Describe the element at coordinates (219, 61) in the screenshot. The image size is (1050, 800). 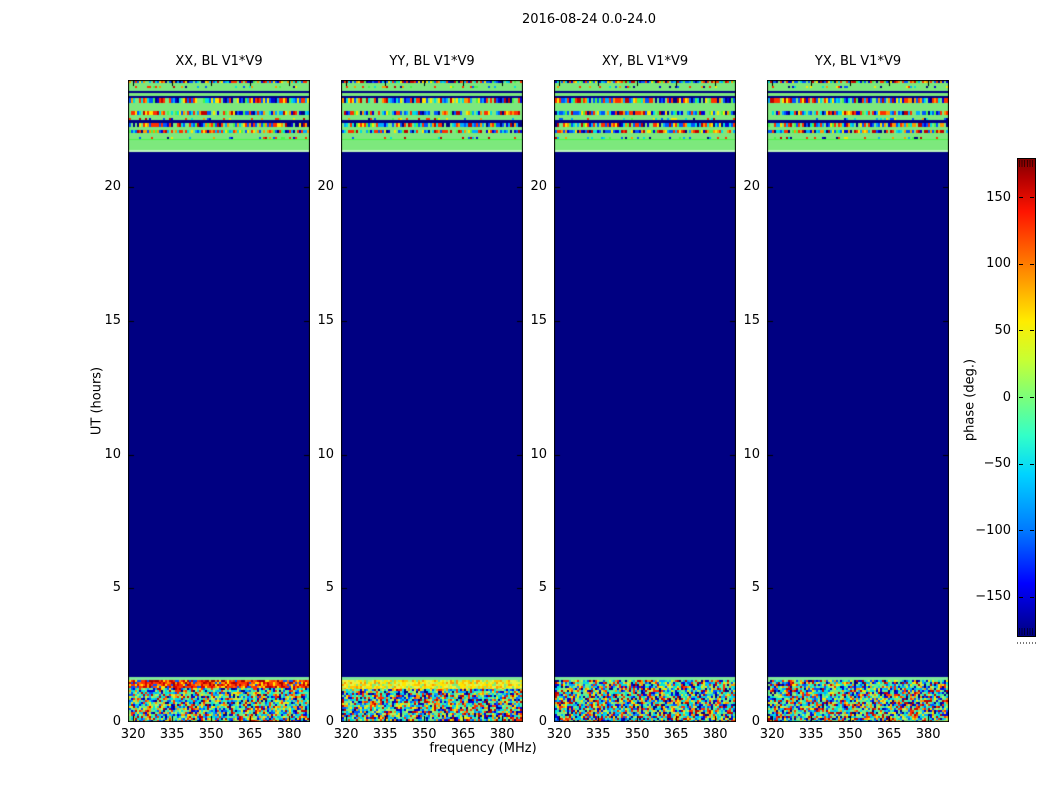
I see `panel-title-xx: XX, BL V1*V9` at that location.